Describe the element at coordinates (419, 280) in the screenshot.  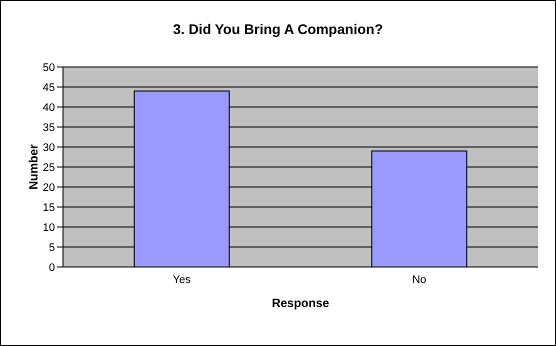
I see `x-tick-label: No` at that location.